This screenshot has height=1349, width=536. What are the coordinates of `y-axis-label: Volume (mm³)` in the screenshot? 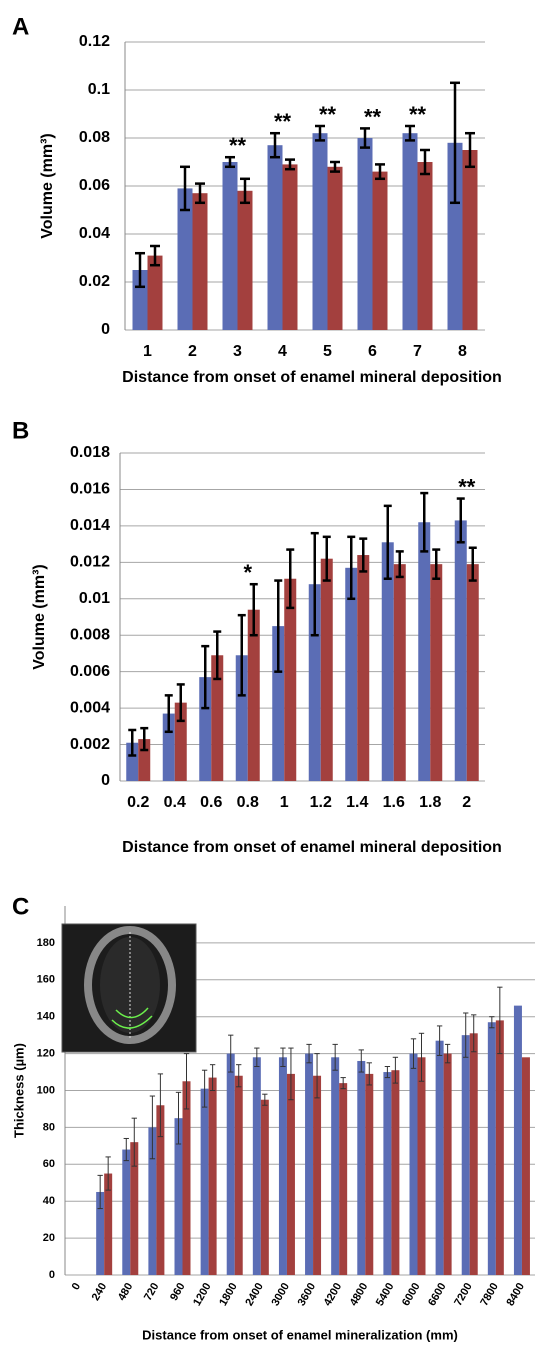 It's located at (39, 616).